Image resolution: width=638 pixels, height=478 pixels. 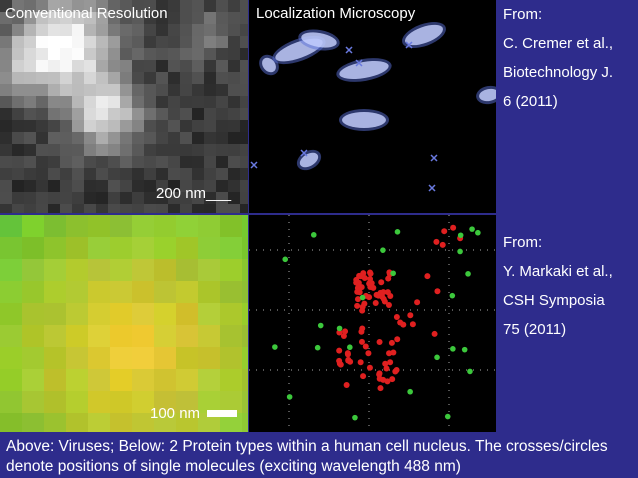 I want to click on scale-bar-label: 200 nm___, so click(x=194, y=193).